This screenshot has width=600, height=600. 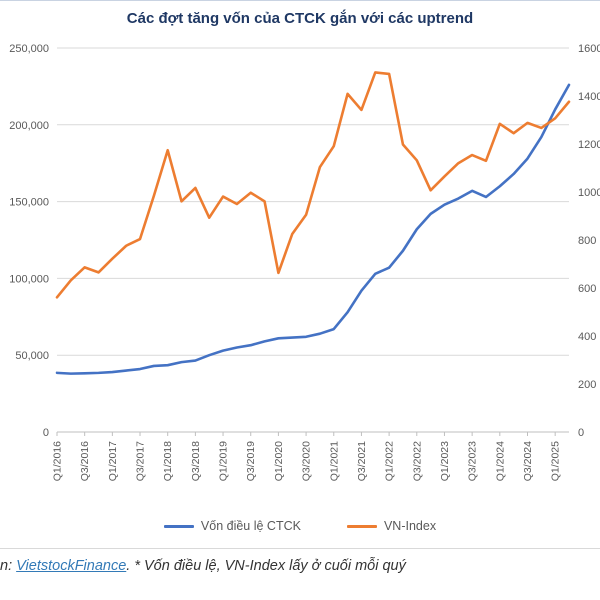 I want to click on legend-item-von-dieu-le: Vốn điều lệ CTCK, so click(x=232, y=526).